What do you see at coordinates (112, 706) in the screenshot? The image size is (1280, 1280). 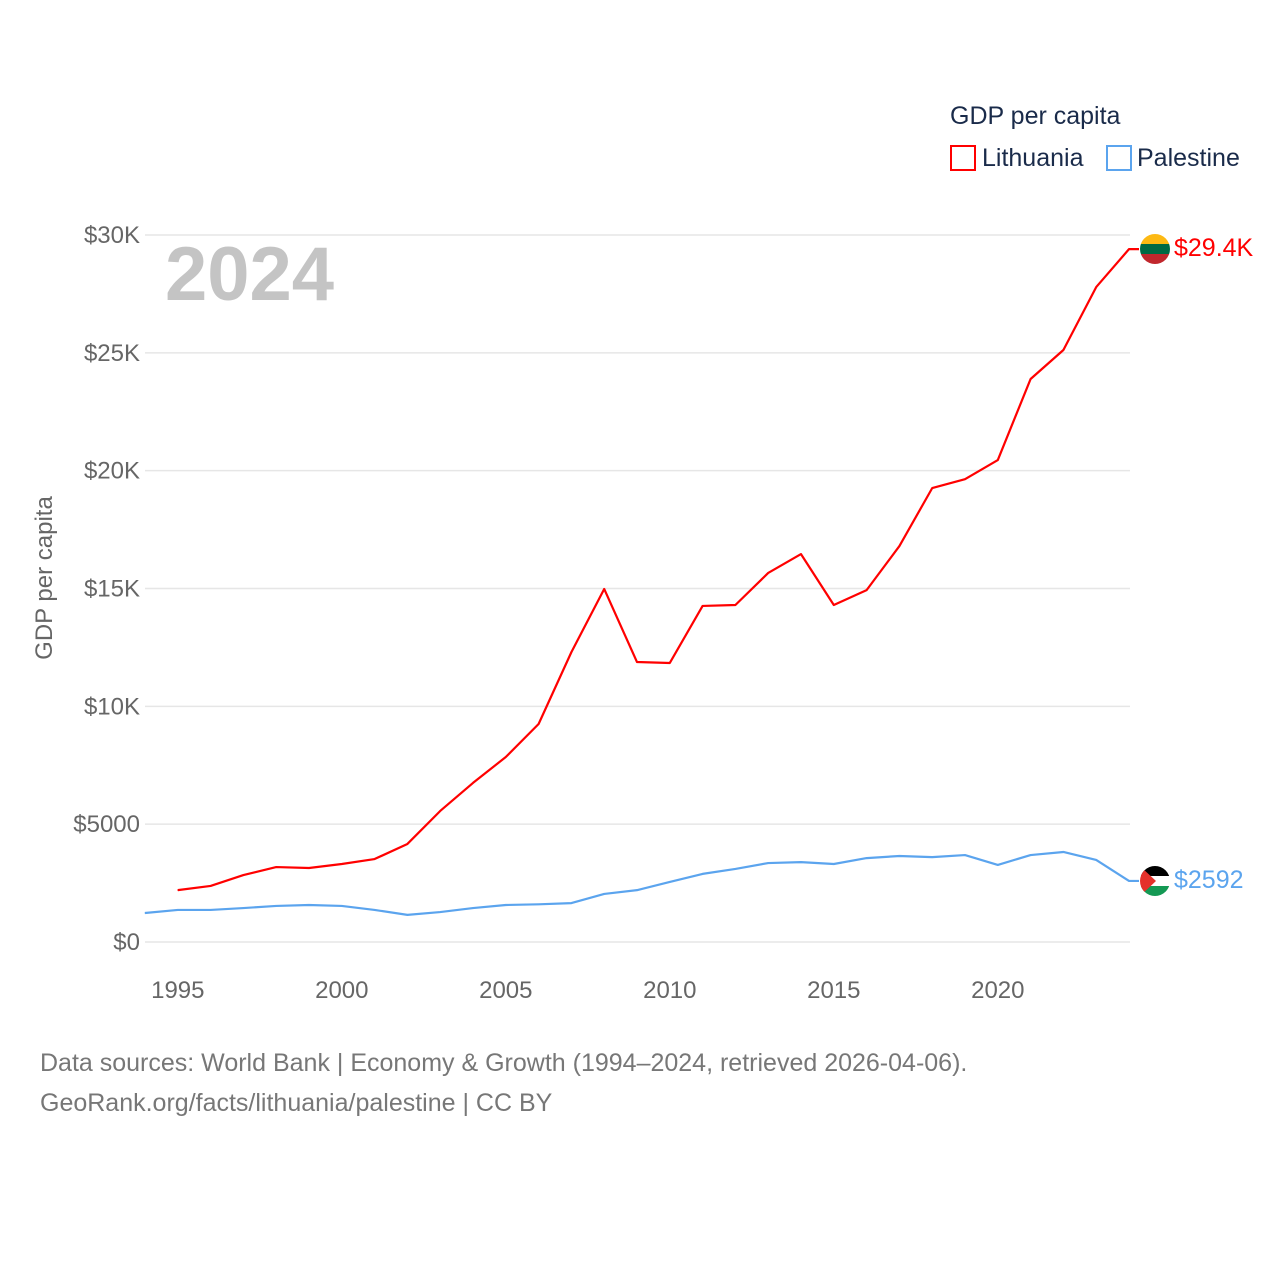 I see `y-tick-label: $10K` at bounding box center [112, 706].